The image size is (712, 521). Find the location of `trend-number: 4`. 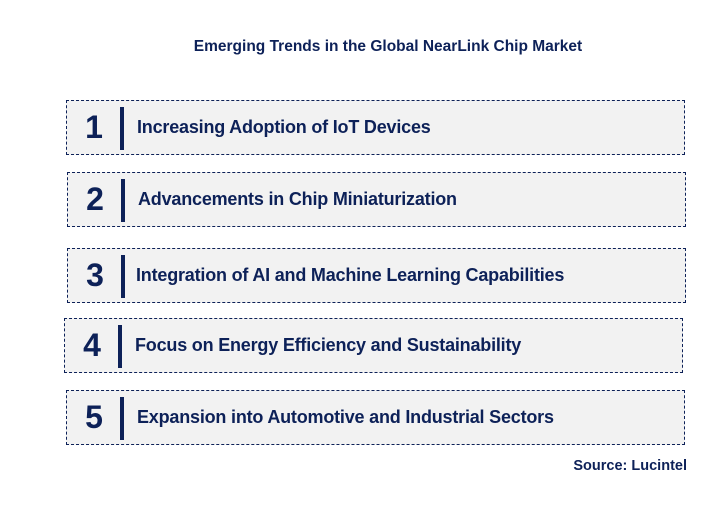

trend-number: 4 is located at coordinates (92, 345).